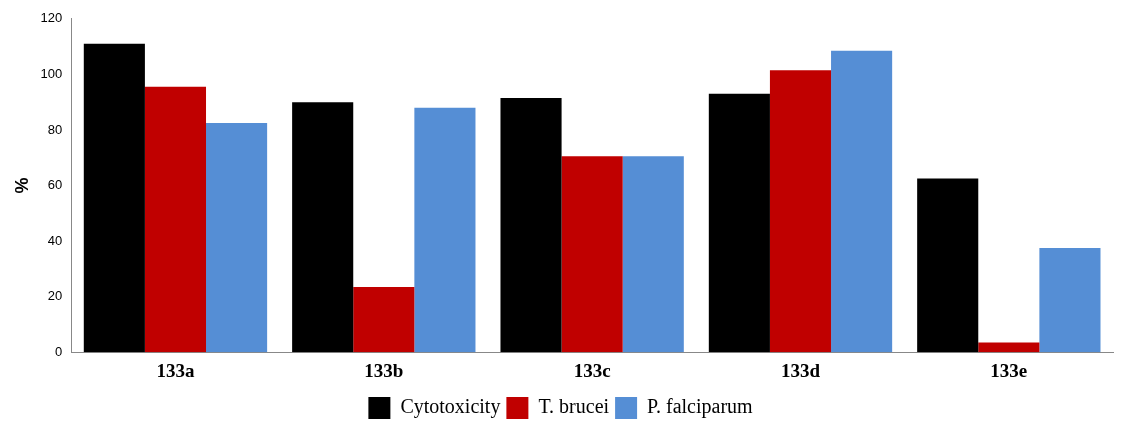 Image resolution: width=1131 pixels, height=437 pixels. What do you see at coordinates (51, 73) in the screenshot?
I see `y-tick-label: 100` at bounding box center [51, 73].